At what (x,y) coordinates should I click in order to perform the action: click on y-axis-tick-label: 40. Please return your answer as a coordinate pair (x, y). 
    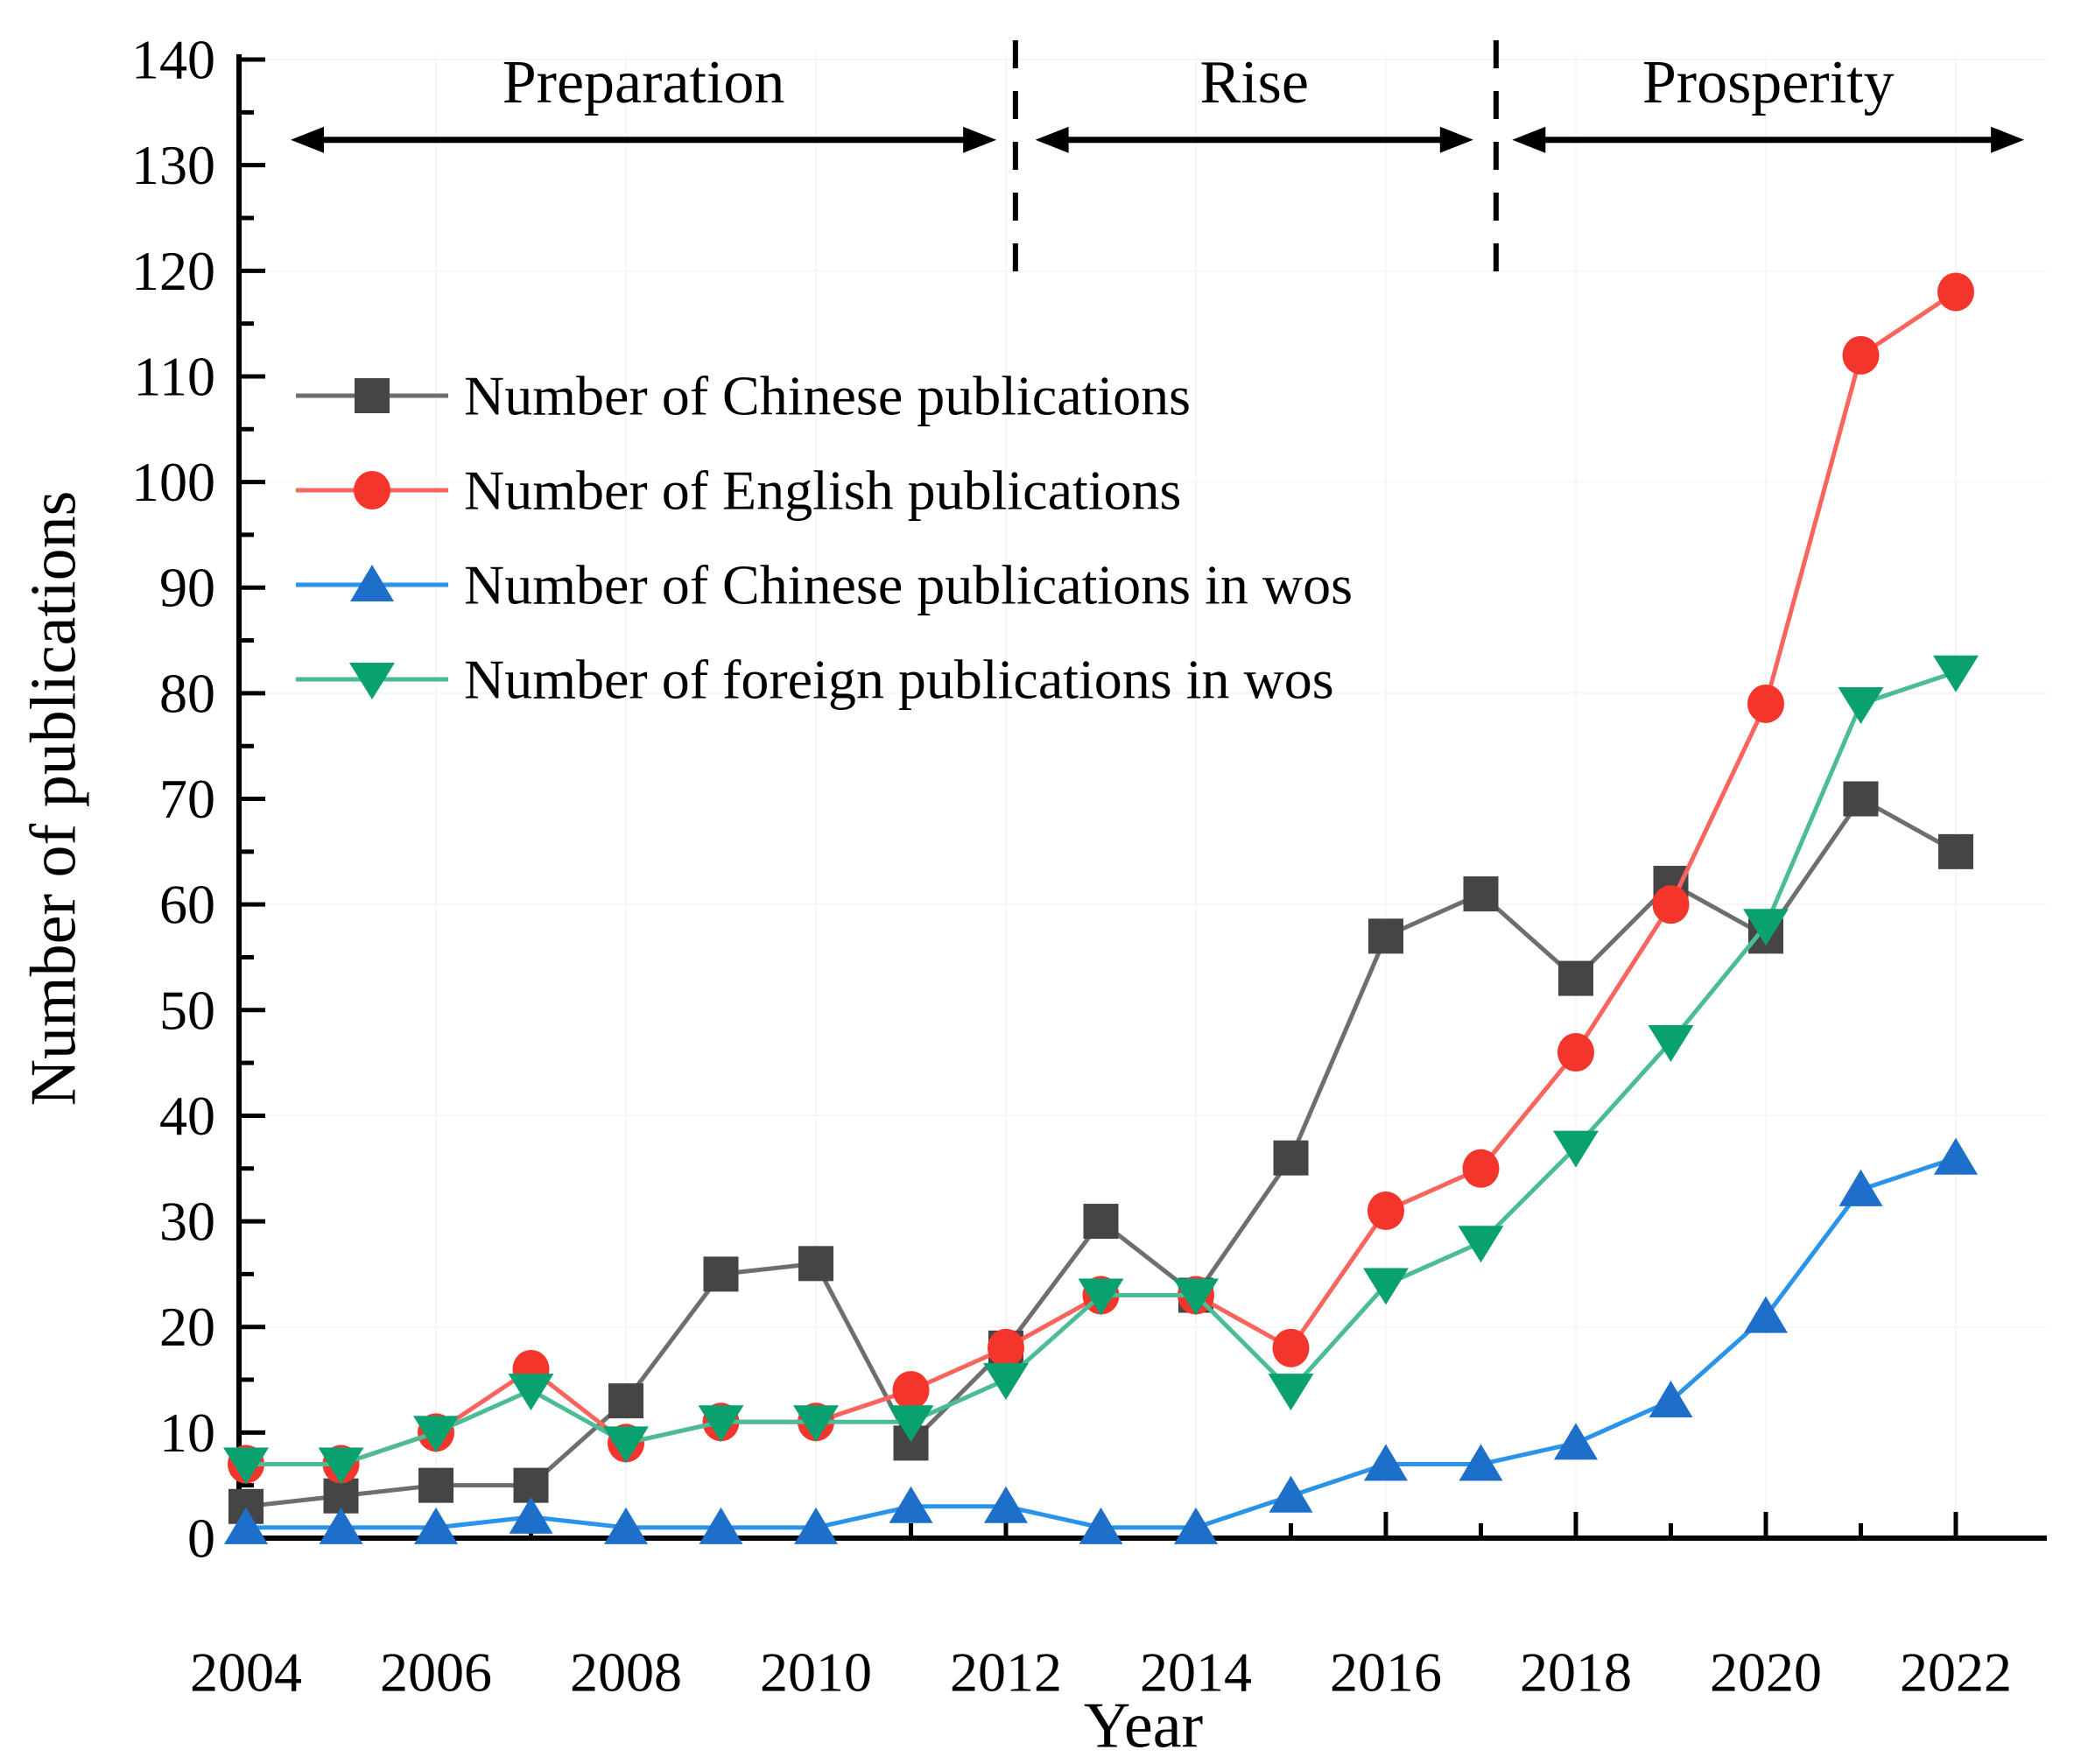
    Looking at the image, I should click on (187, 1116).